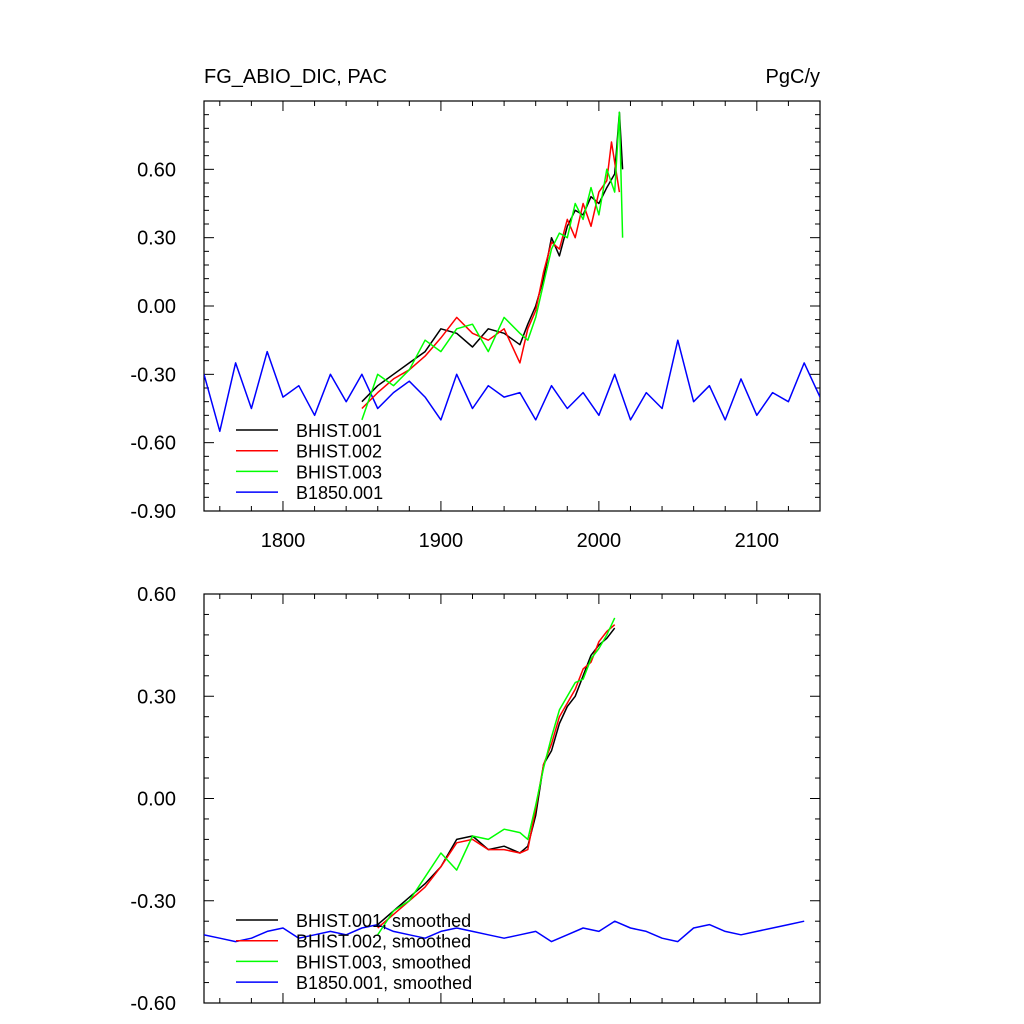 The width and height of the screenshot is (1024, 1024). I want to click on series-line-bhist-003-smoothed, so click(496, 776).